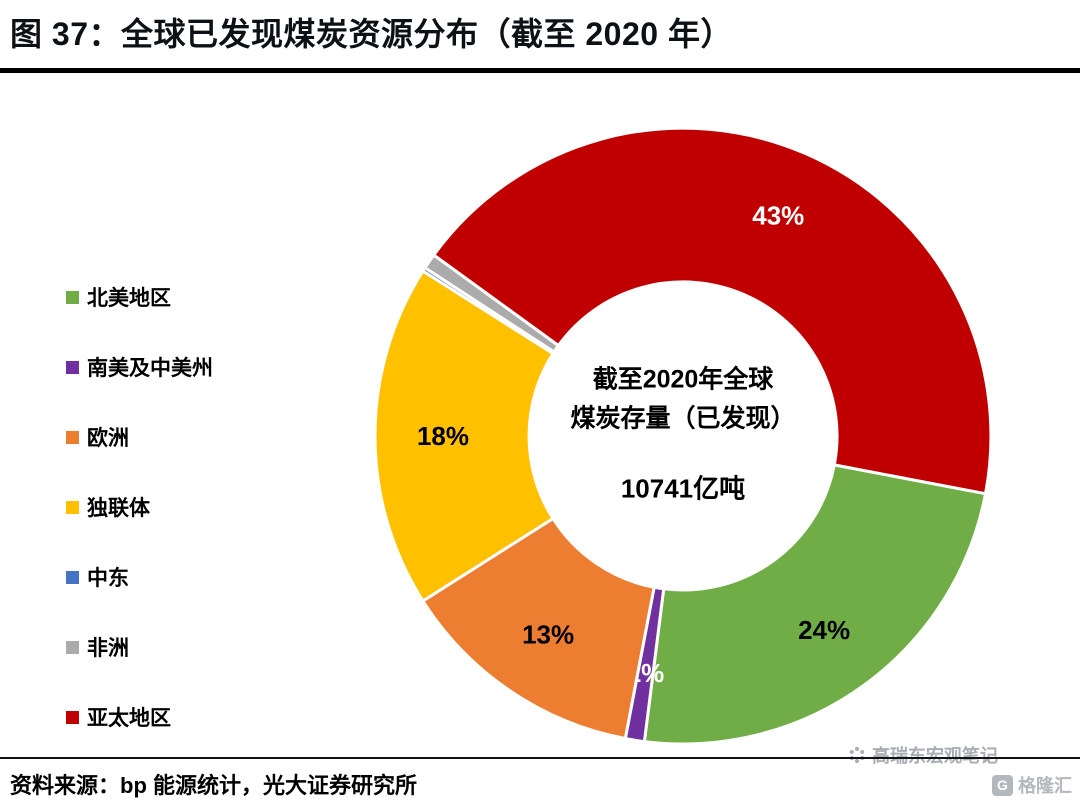 This screenshot has height=801, width=1080. I want to click on legend-item: 独联体, so click(139, 507).